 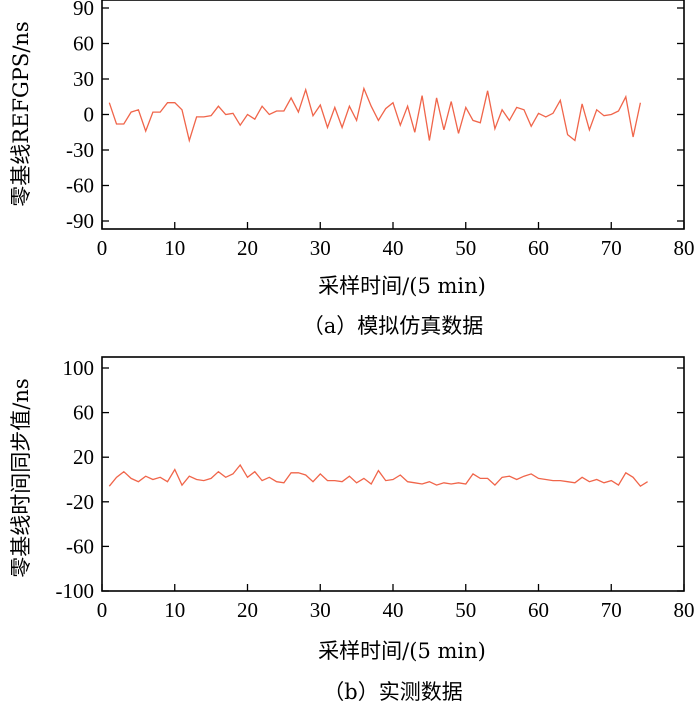 I want to click on y-tick-label: -90, so click(x=80, y=221).